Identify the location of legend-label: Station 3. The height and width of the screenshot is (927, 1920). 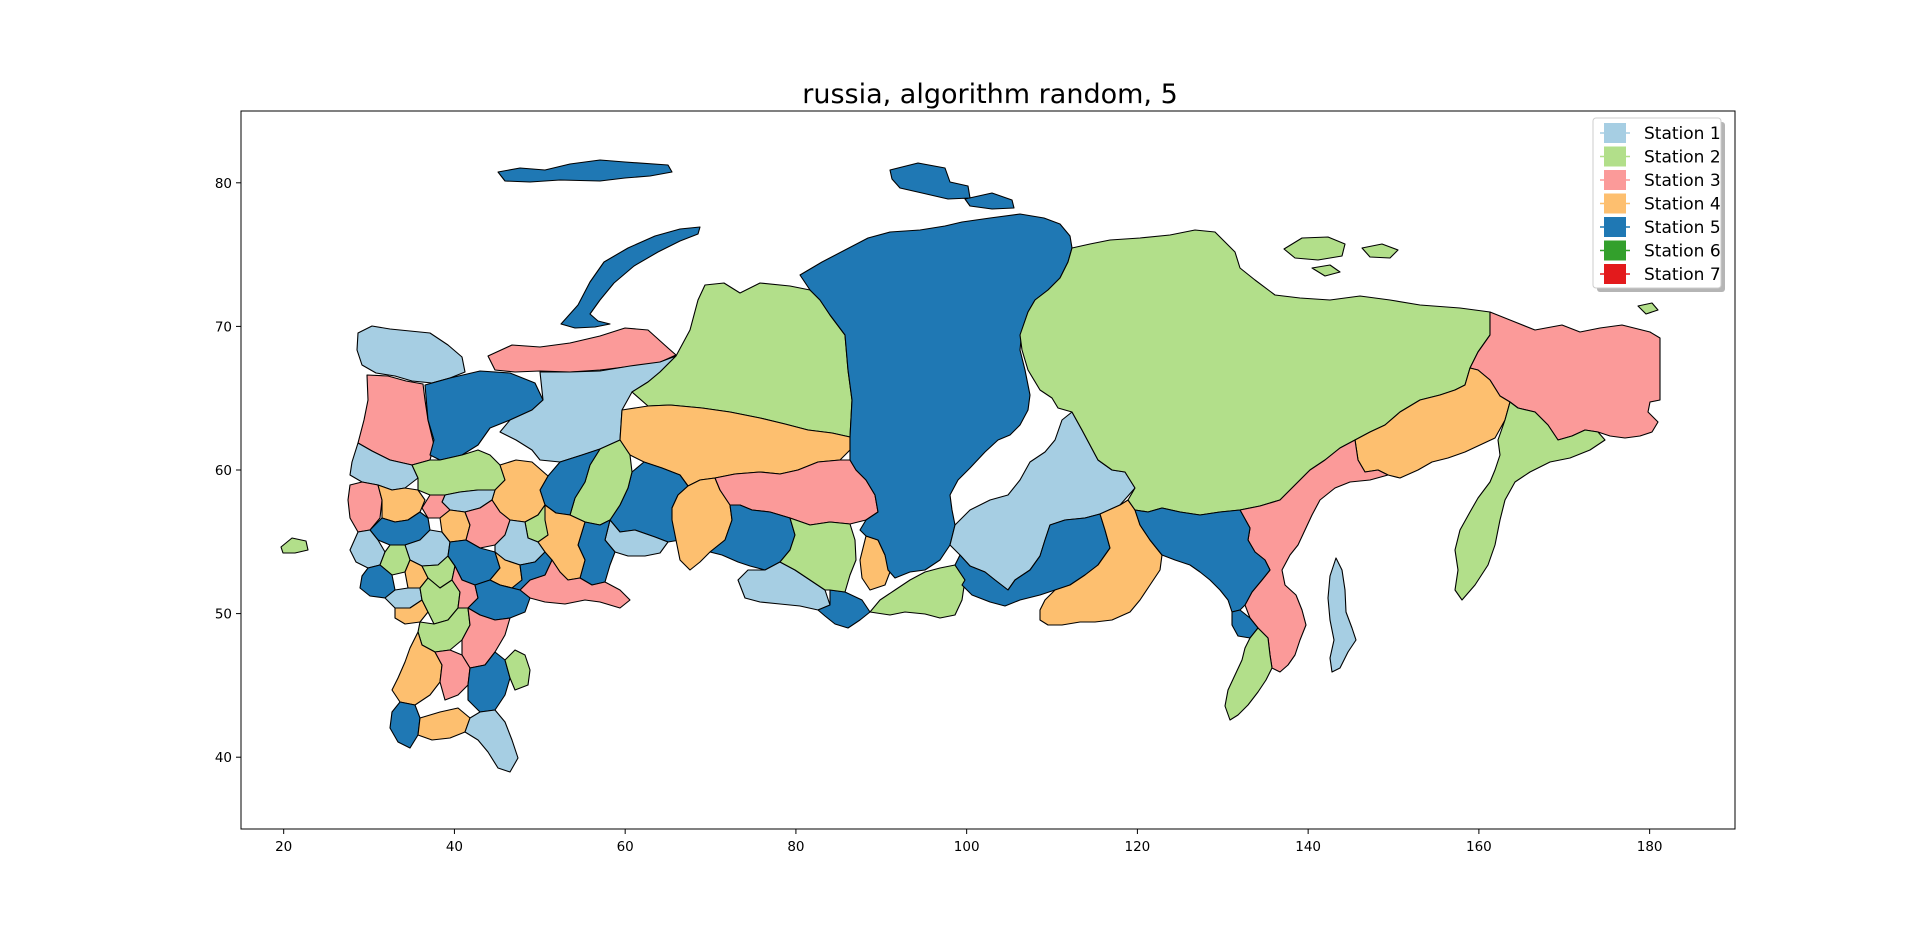
(1682, 181).